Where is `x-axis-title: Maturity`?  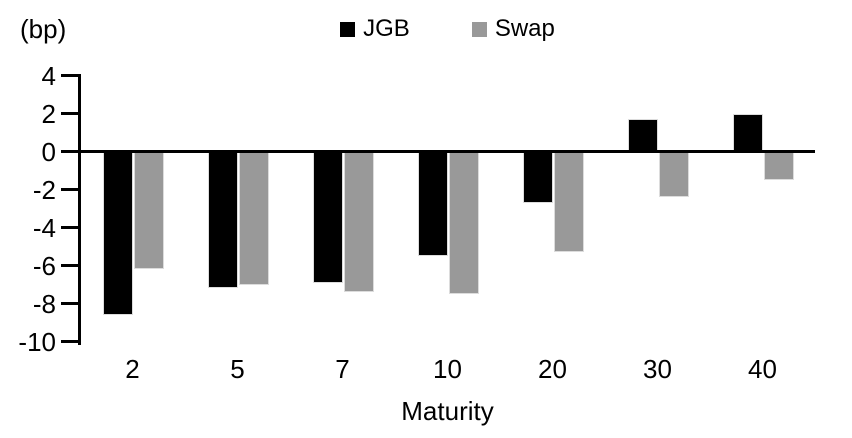 x-axis-title: Maturity is located at coordinates (447, 411).